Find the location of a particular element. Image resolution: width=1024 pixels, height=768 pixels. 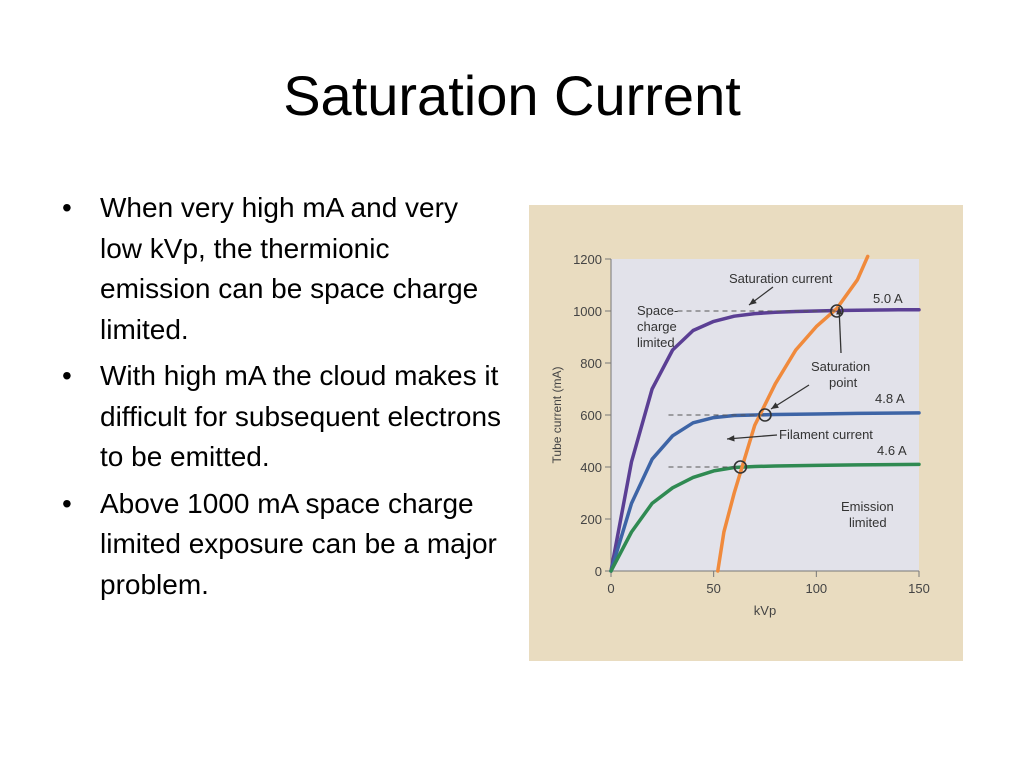

saturation-current-label: Saturation current is located at coordinates (781, 278).